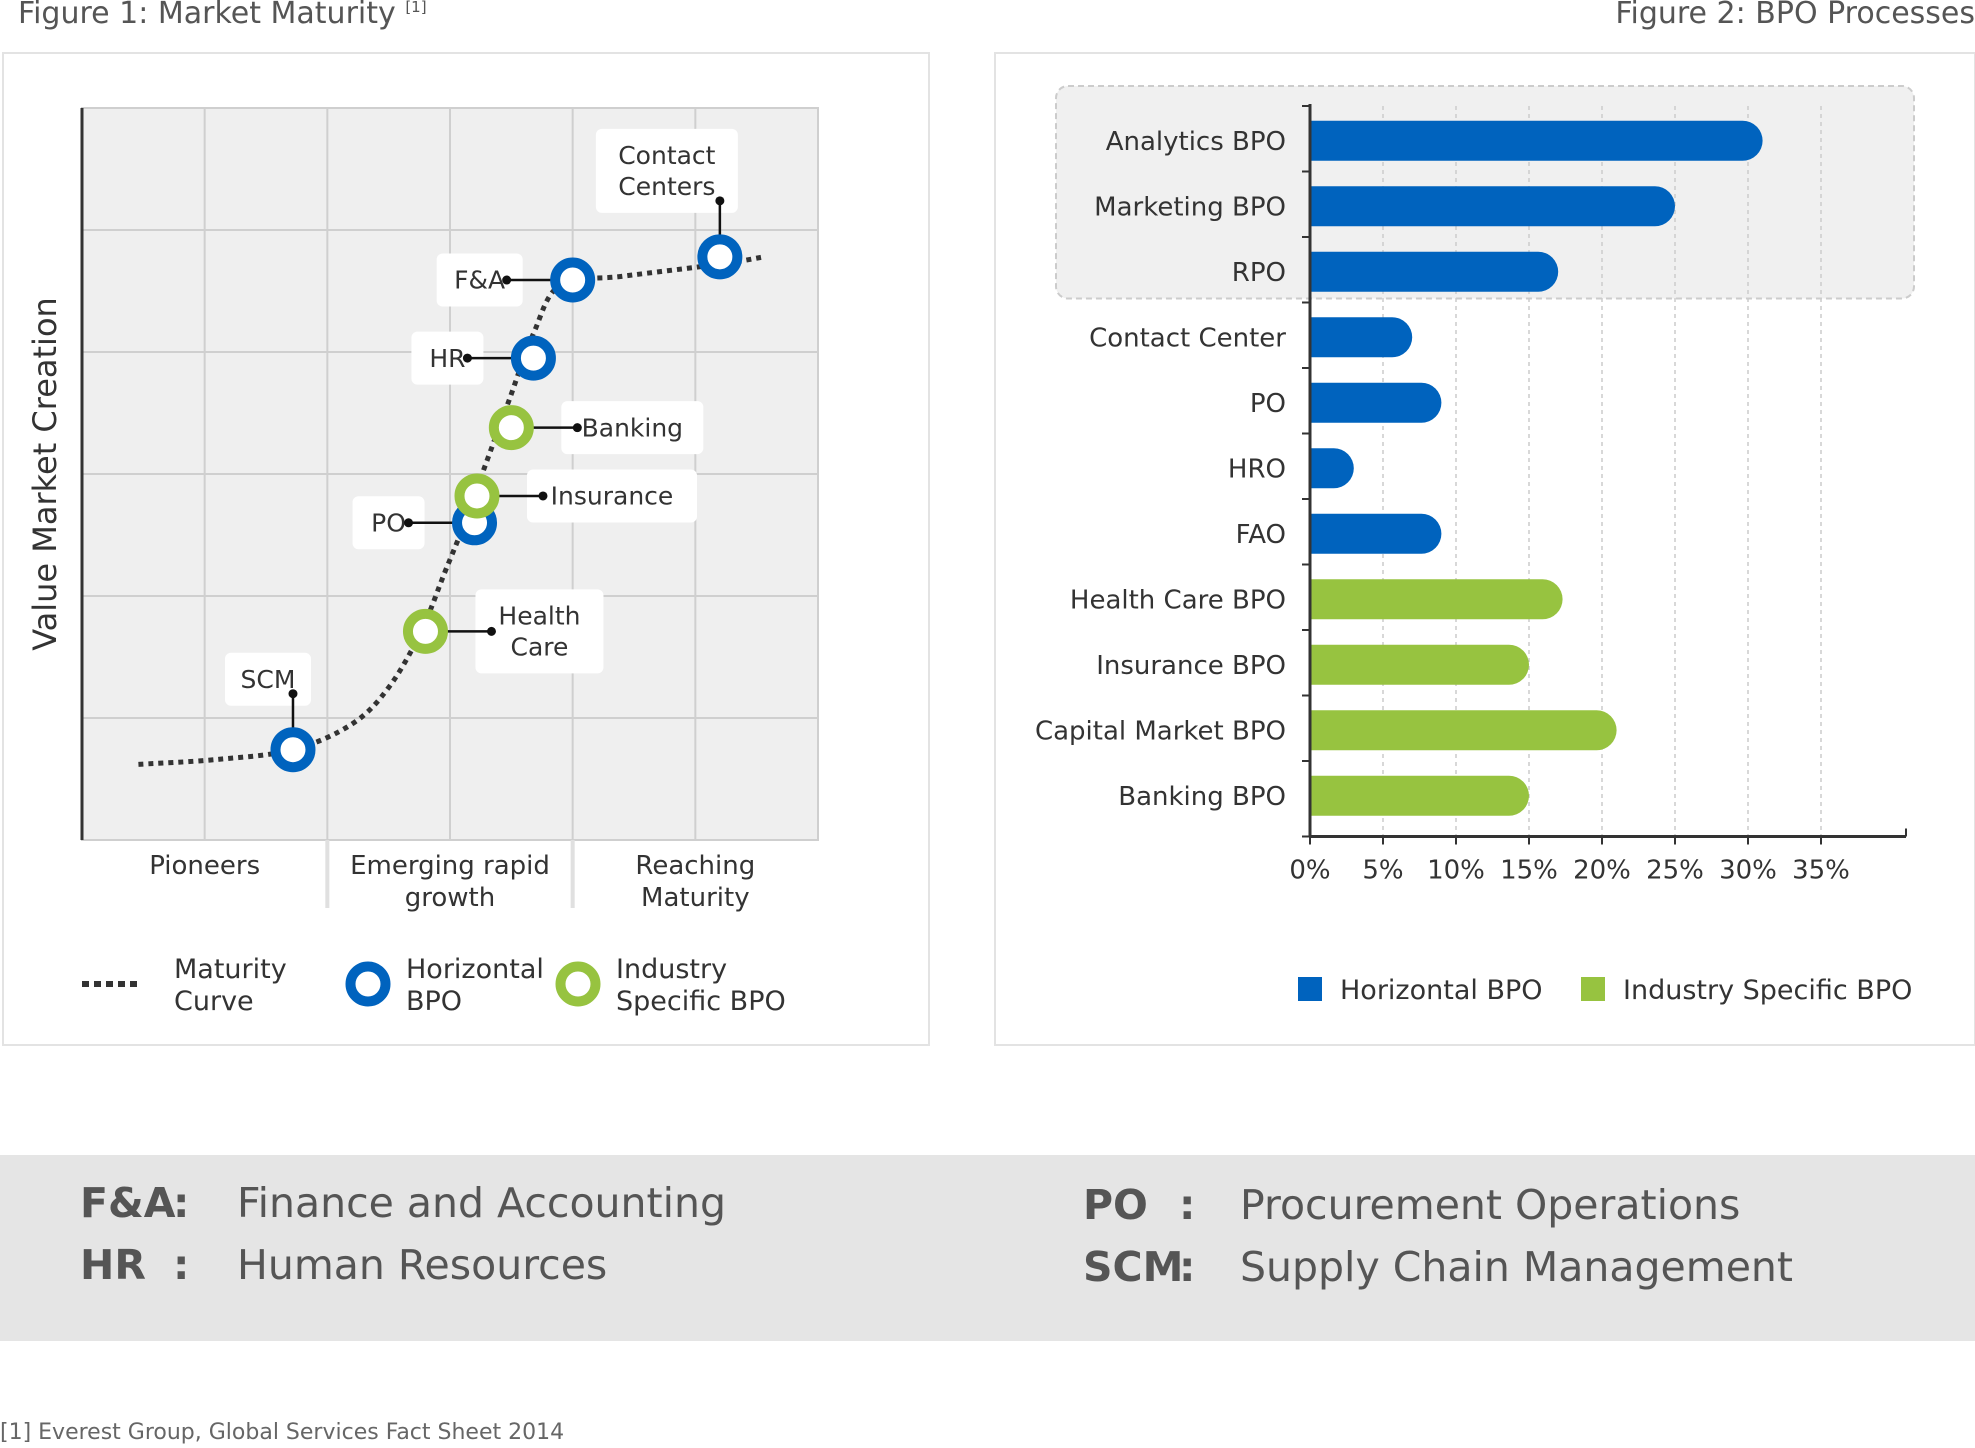 This screenshot has width=1975, height=1448. What do you see at coordinates (113, 1265) in the screenshot?
I see `abbreviation-key: HR` at bounding box center [113, 1265].